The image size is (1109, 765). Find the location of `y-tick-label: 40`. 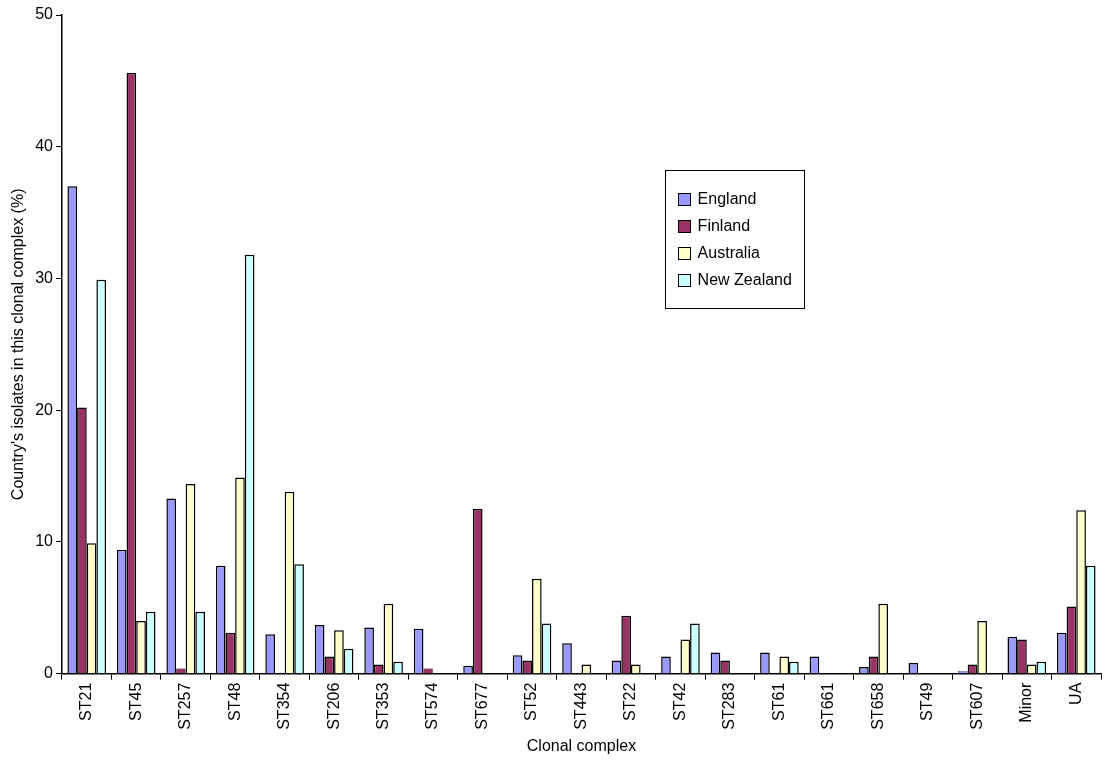

y-tick-label: 40 is located at coordinates (44, 146).